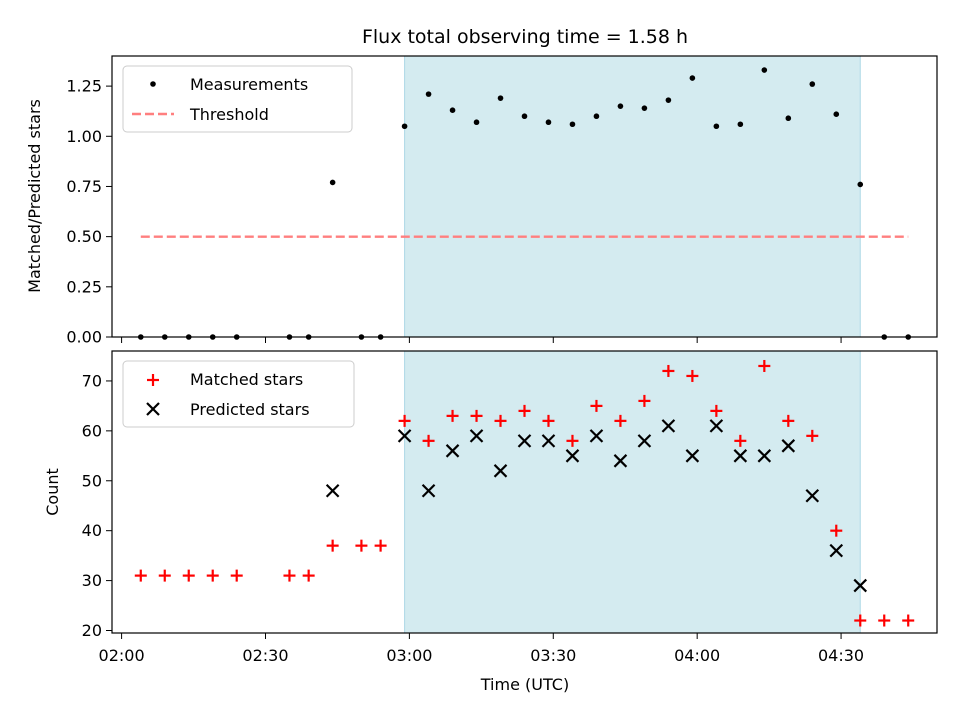 This screenshot has height=720, width=960. I want to click on bottom-y-tick-label: 70, so click(92, 380).